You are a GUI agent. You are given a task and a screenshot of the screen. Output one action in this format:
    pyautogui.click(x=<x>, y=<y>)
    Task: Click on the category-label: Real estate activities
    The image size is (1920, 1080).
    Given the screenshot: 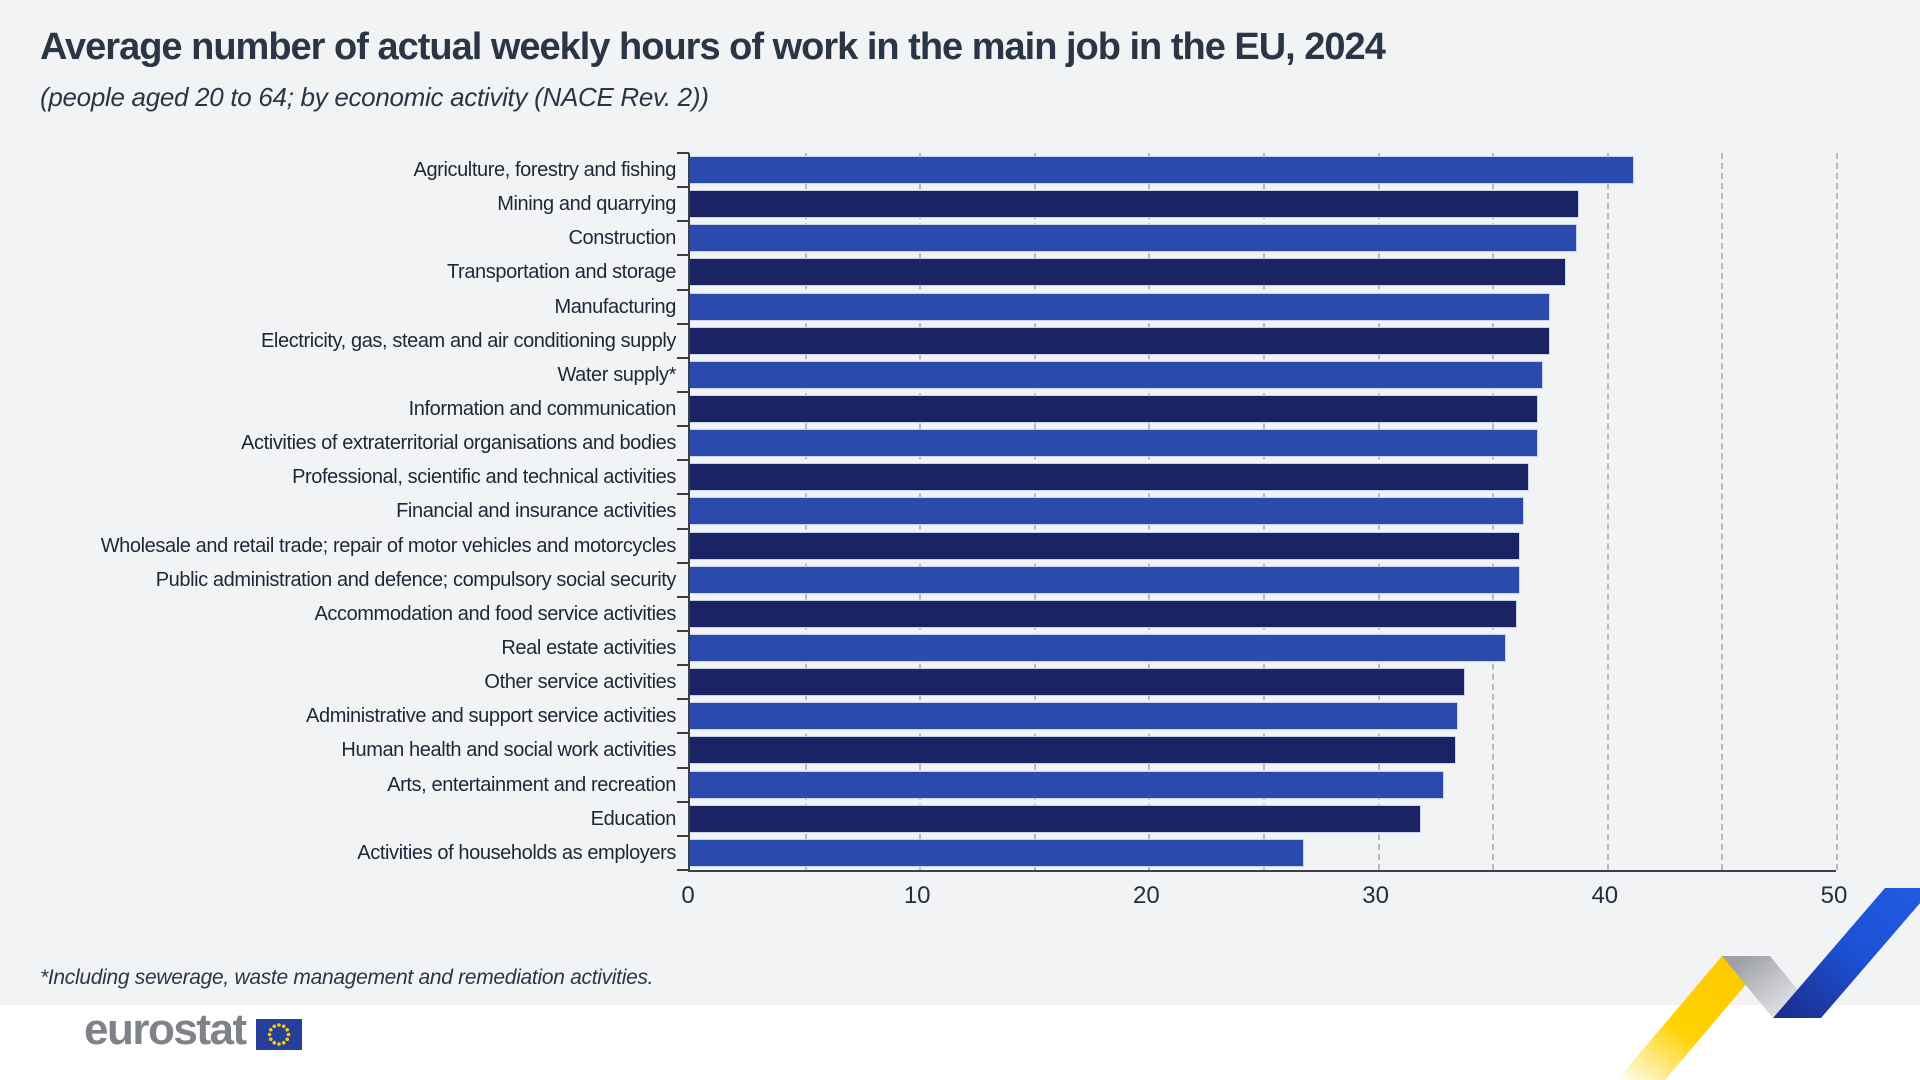 What is the action you would take?
    pyautogui.click(x=588, y=648)
    